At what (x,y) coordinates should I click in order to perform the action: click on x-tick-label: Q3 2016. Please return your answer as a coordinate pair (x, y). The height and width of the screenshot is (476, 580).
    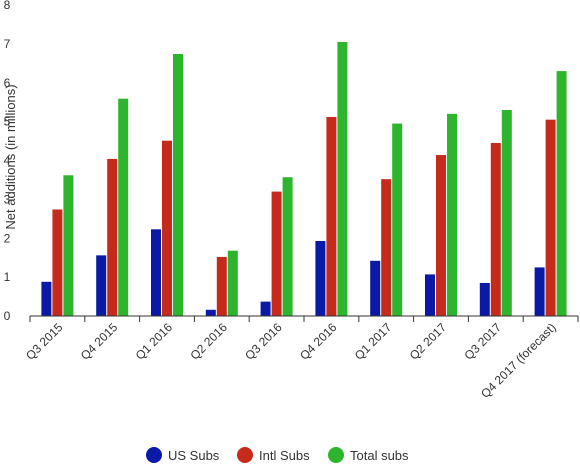
    Looking at the image, I should click on (263, 341).